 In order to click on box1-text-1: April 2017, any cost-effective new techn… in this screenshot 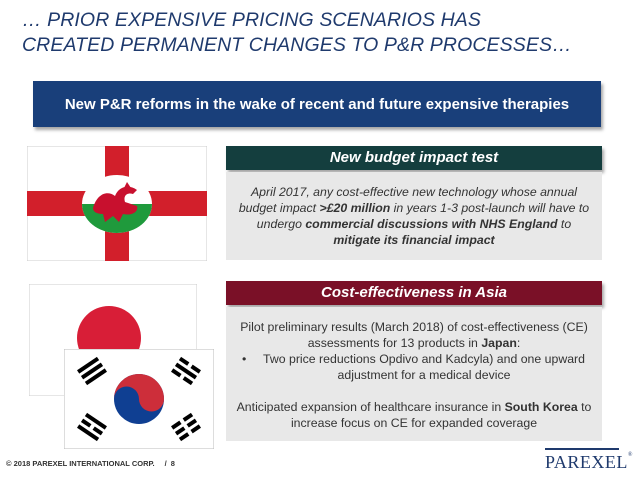, I will do `click(408, 200)`.